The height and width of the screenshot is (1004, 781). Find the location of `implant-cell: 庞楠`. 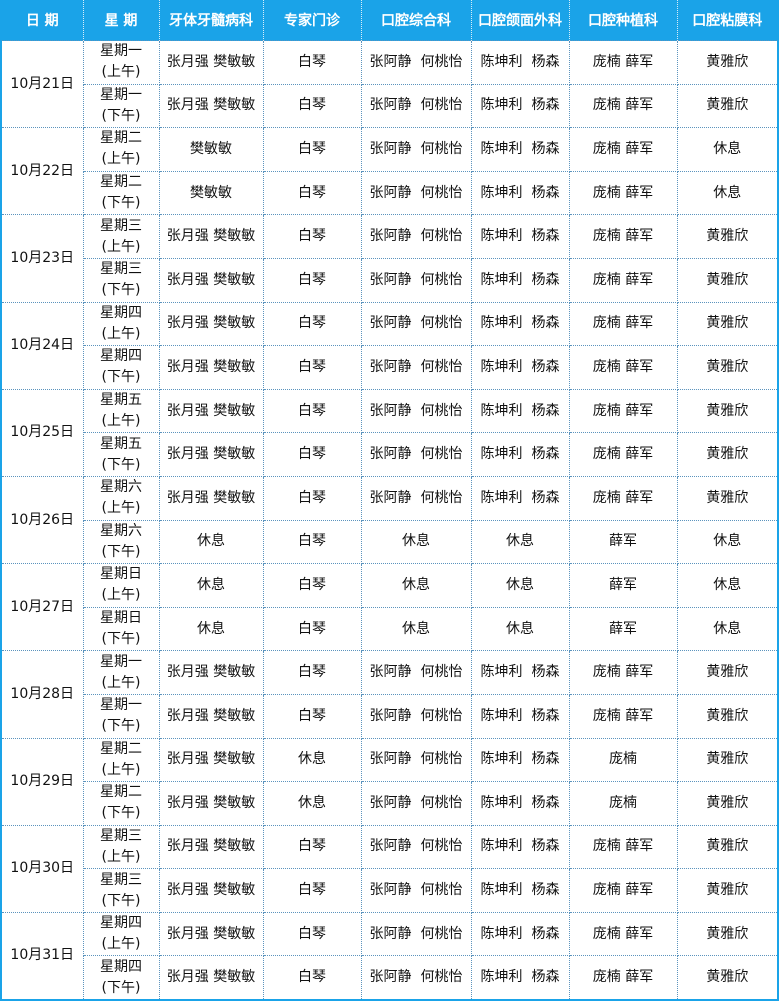

implant-cell: 庞楠 is located at coordinates (623, 760).